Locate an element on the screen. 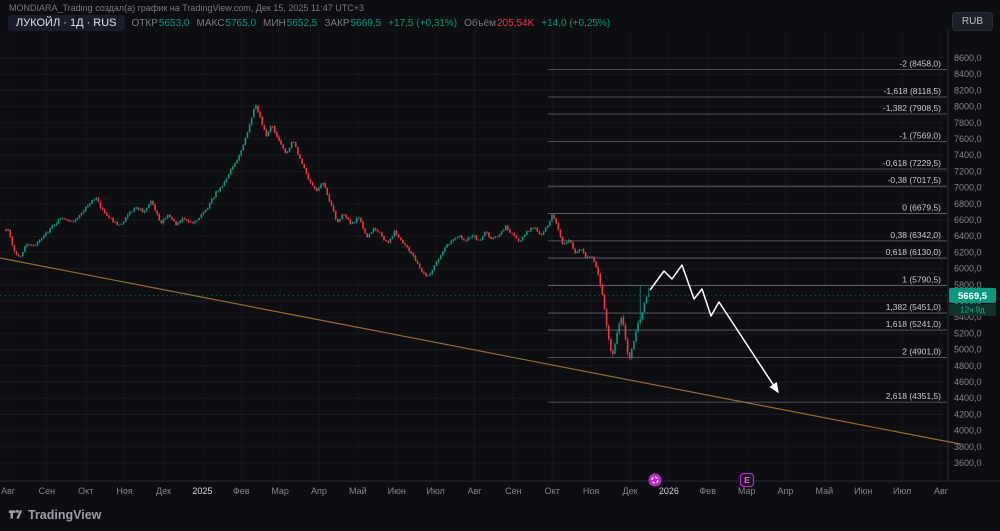 This screenshot has width=1000, height=531. currency-button: RUB is located at coordinates (972, 21).